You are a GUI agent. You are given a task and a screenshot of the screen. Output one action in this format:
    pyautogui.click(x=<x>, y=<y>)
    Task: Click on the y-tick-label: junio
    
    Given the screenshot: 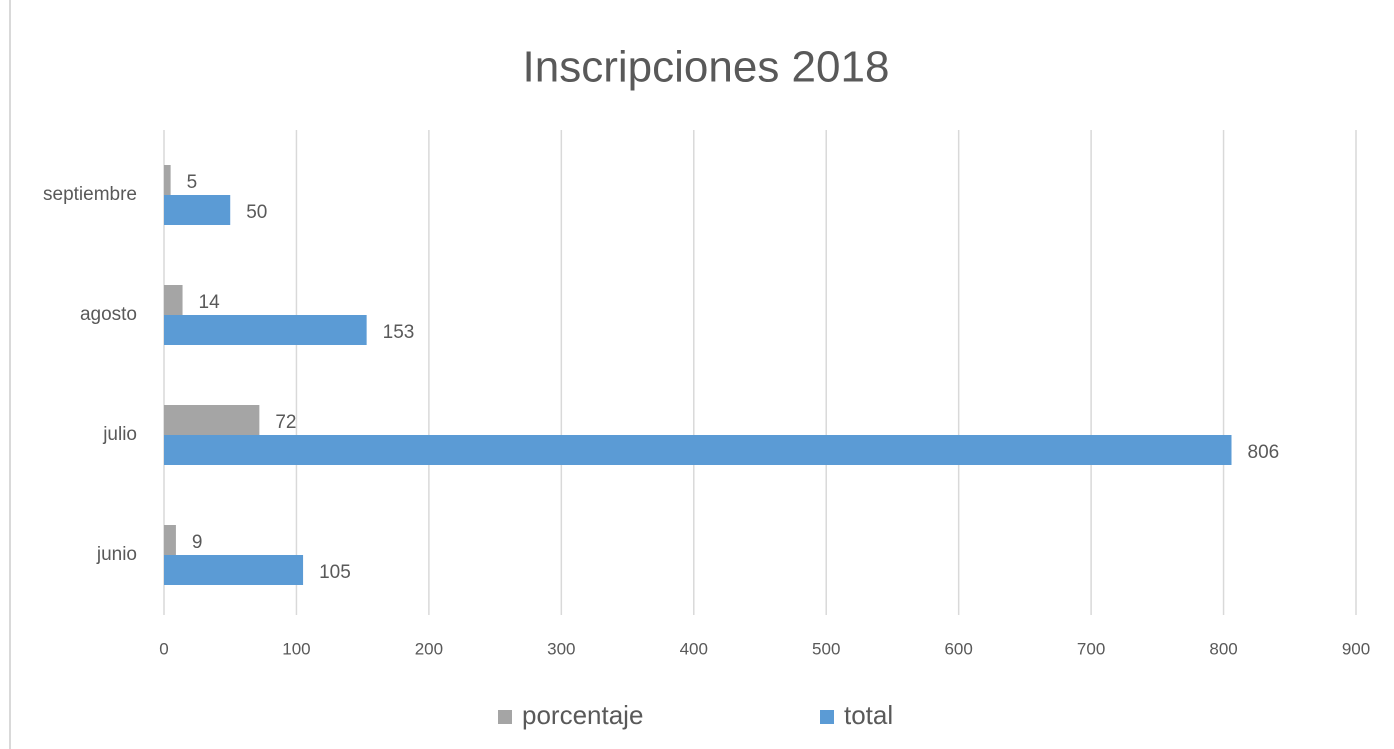 What is the action you would take?
    pyautogui.click(x=116, y=554)
    